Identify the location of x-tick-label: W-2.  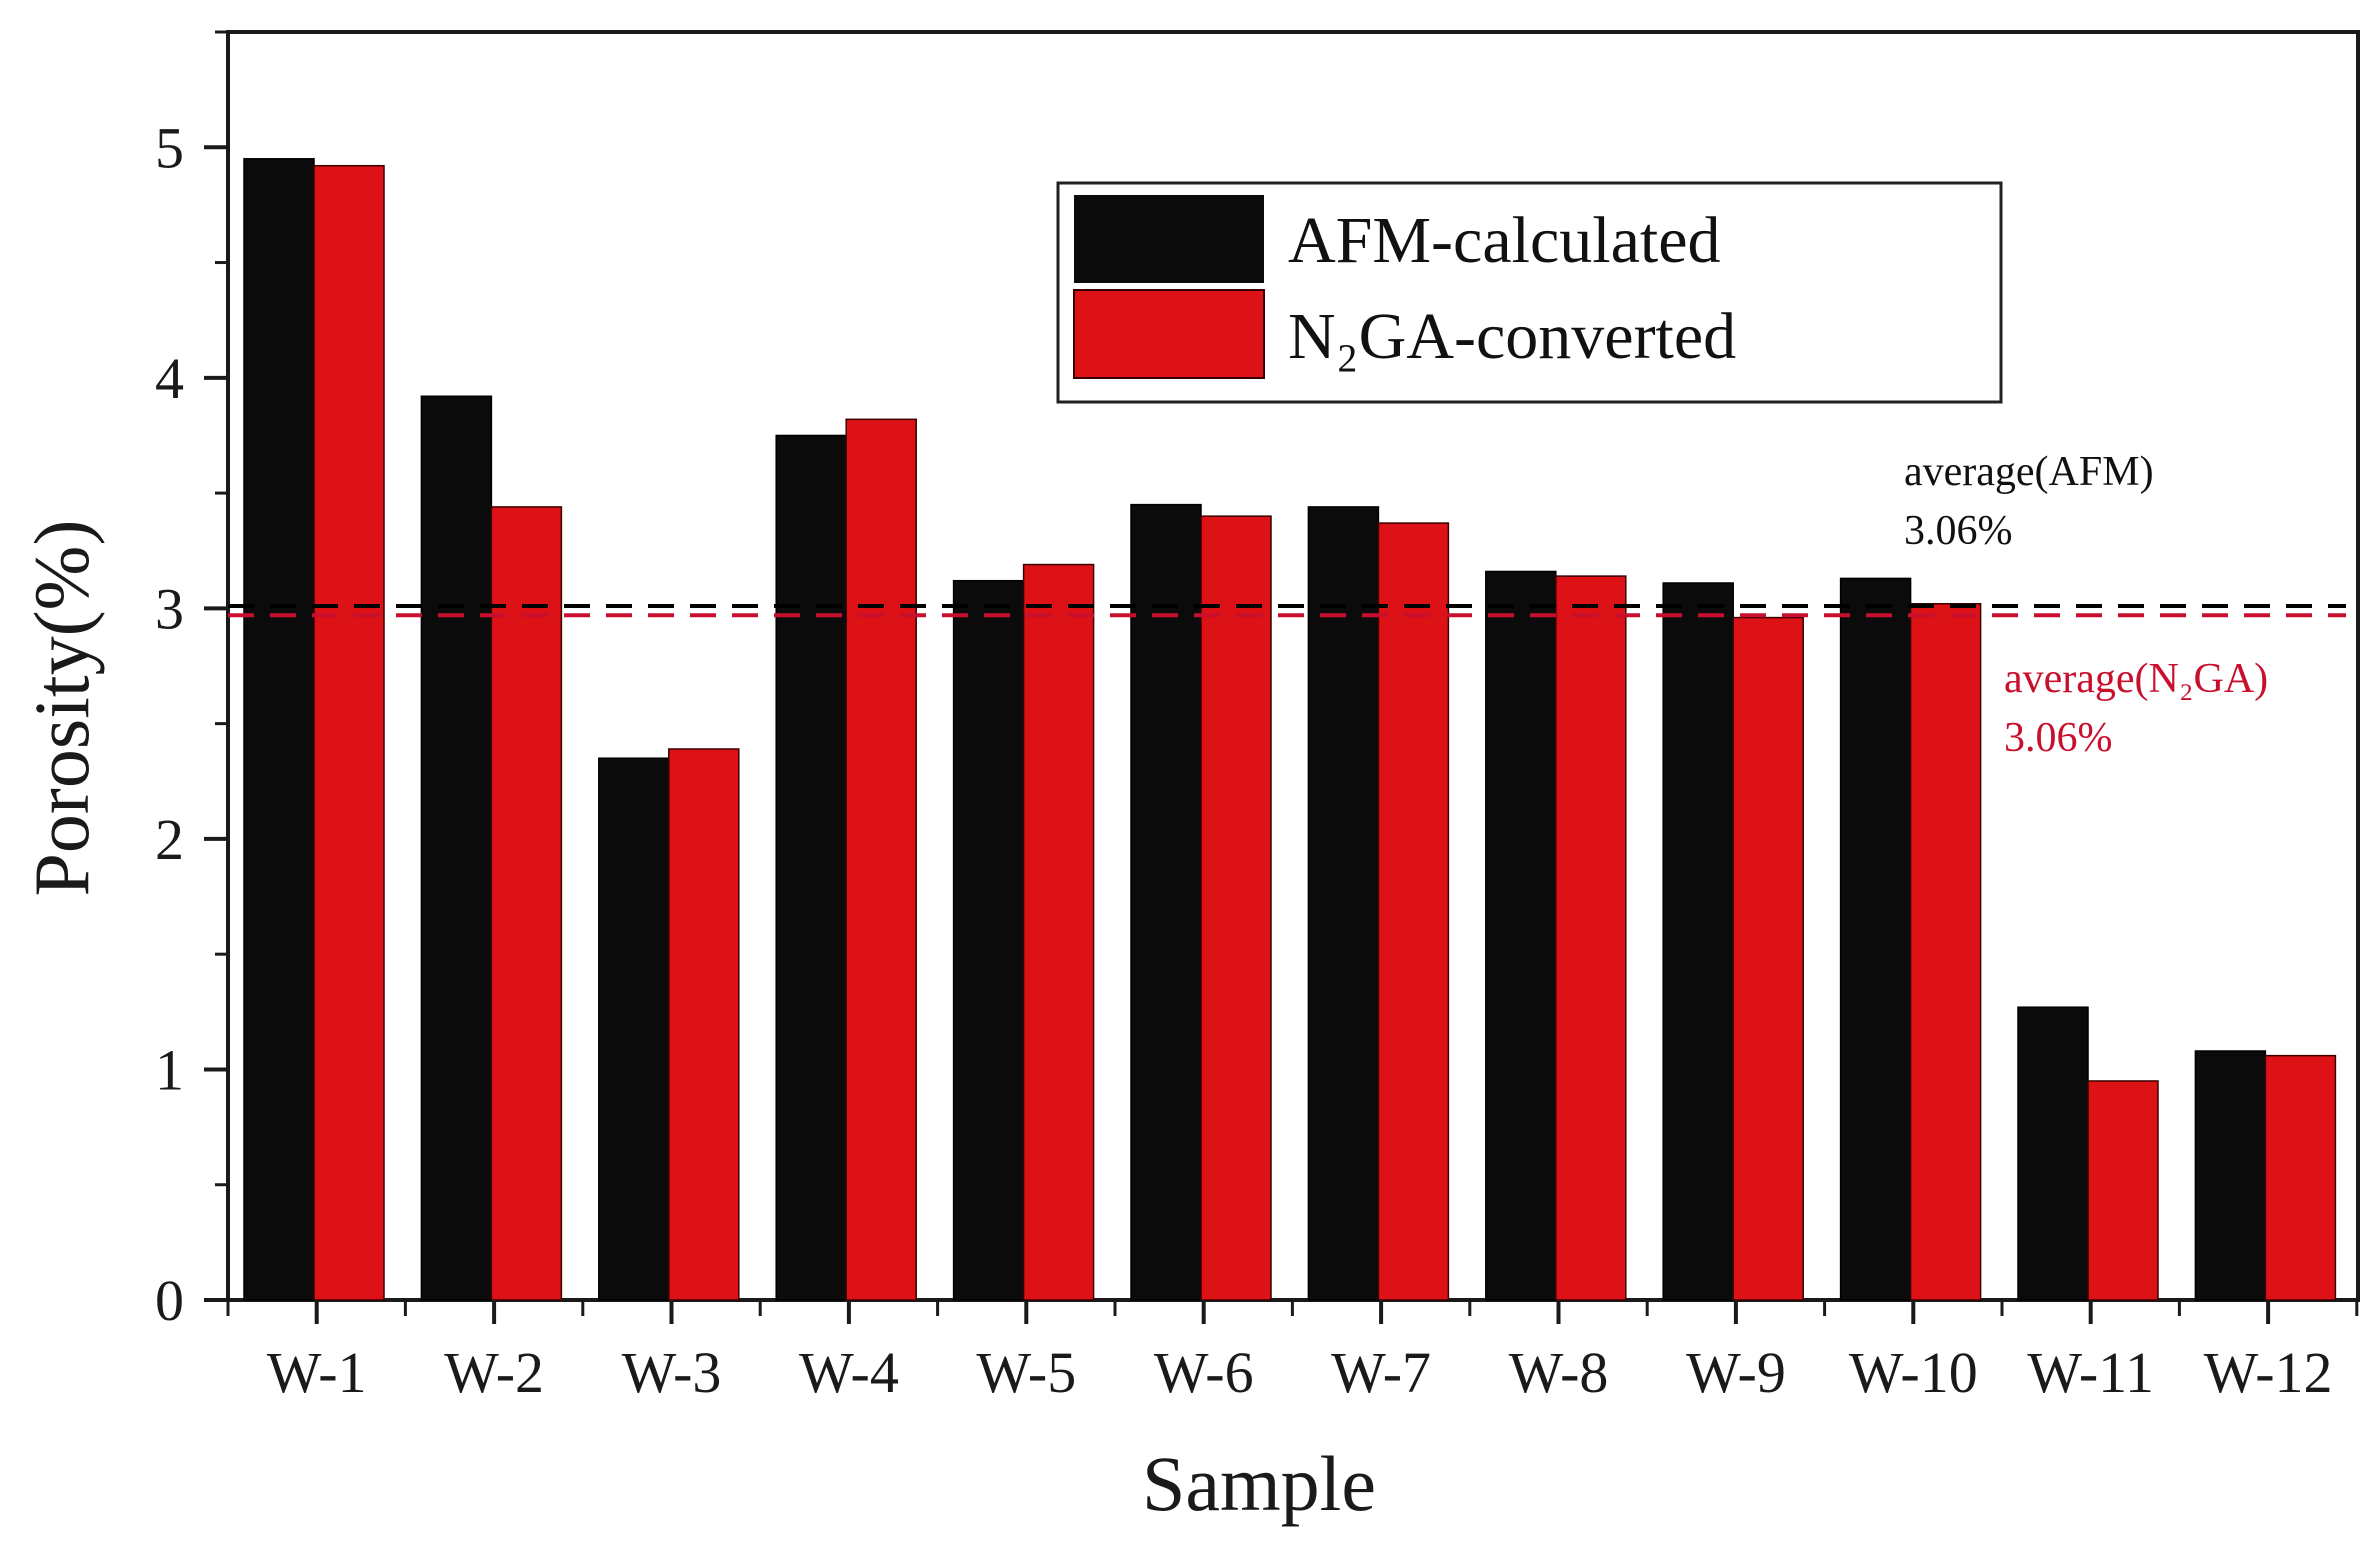
(494, 1372).